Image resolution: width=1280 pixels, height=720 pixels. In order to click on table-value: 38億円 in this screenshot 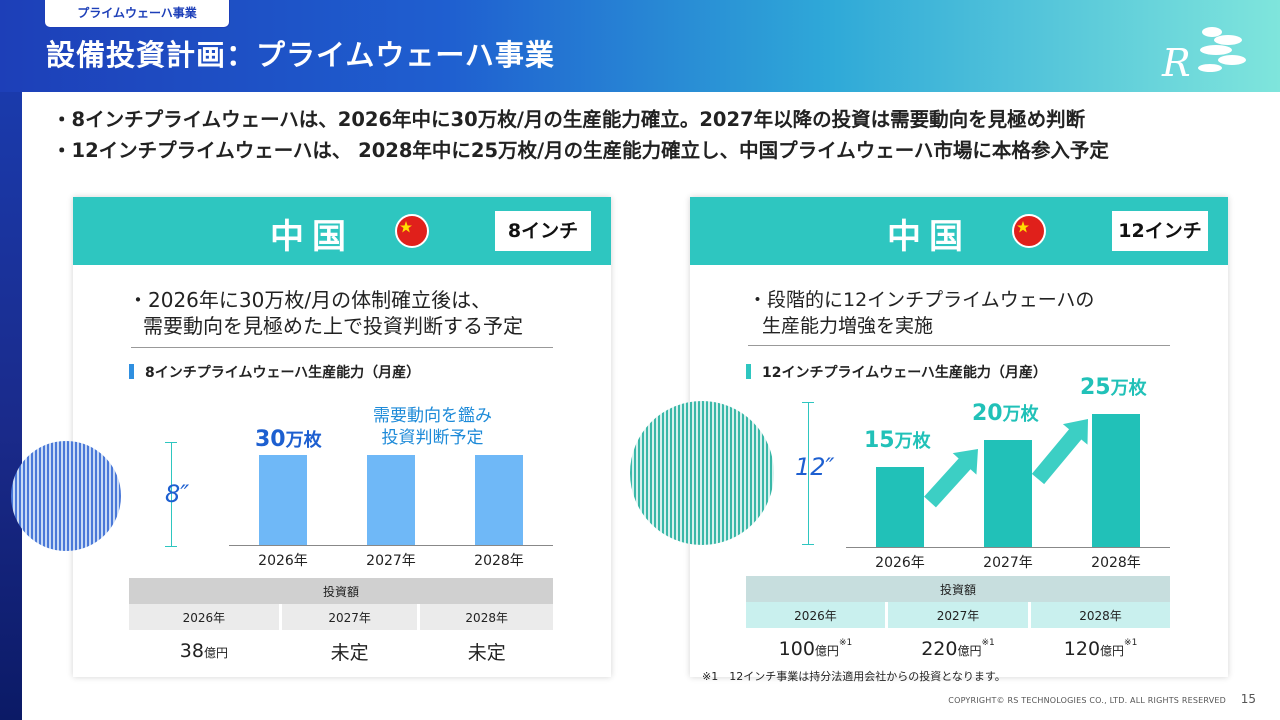, I will do `click(205, 651)`.